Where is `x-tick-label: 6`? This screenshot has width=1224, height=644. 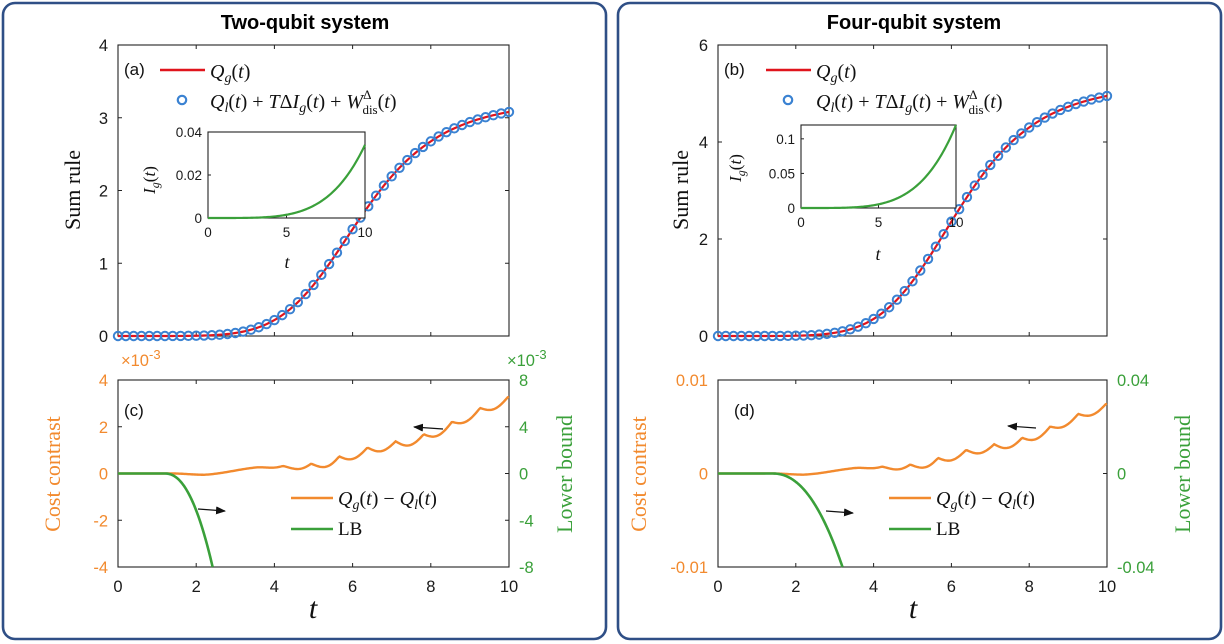 x-tick-label: 6 is located at coordinates (352, 587).